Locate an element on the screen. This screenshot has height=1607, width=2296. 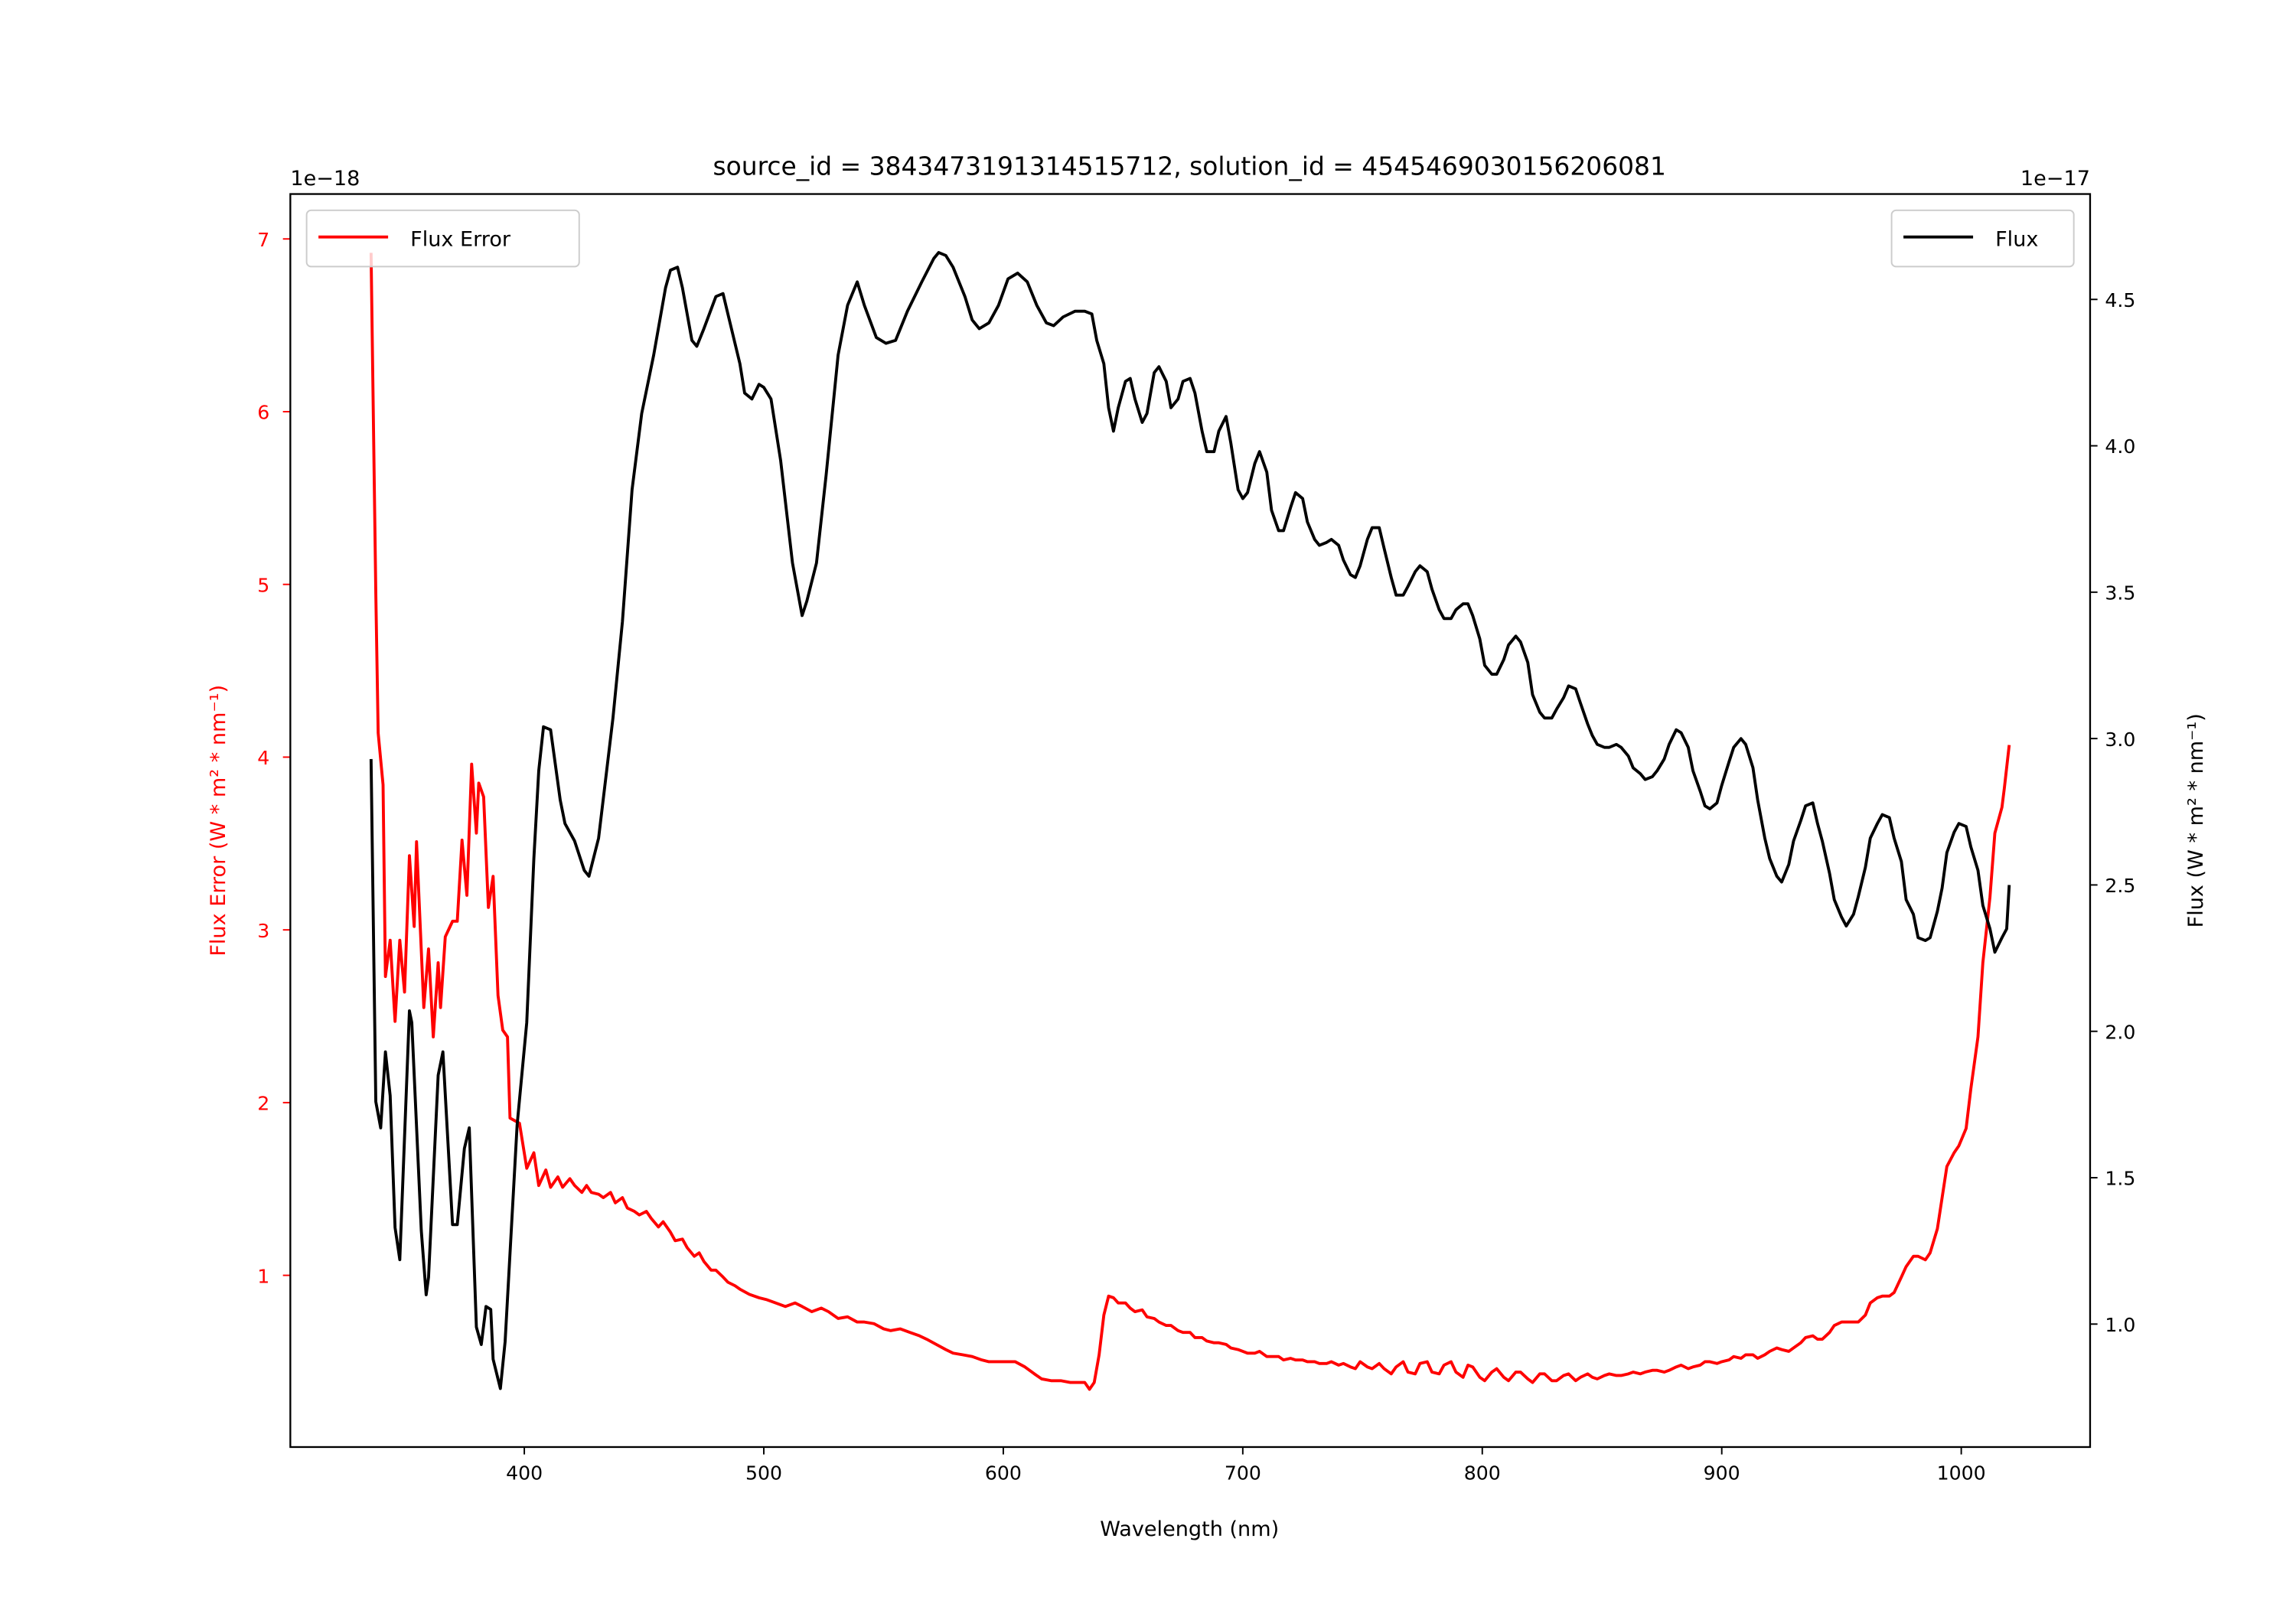
y-left-tick-label: 2 is located at coordinates (263, 1104).